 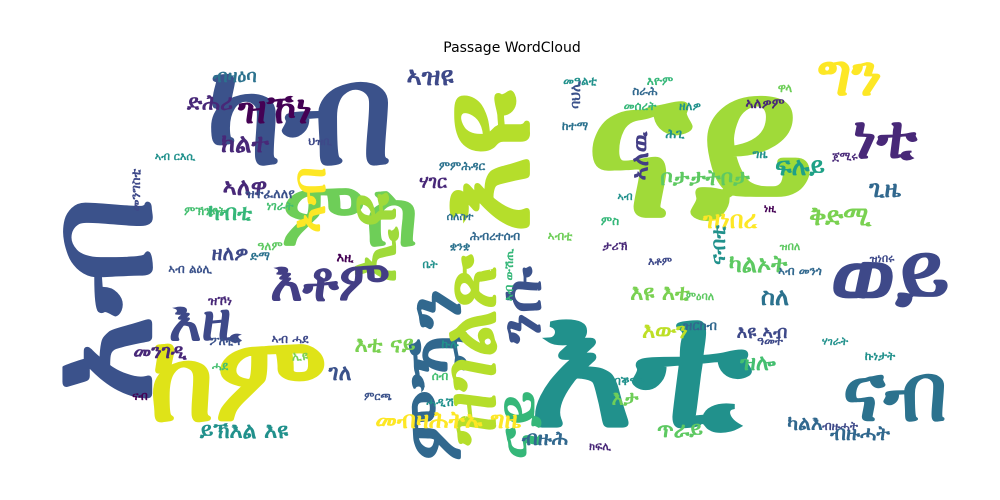 I want to click on wordcloud-word: ኣለዉ, so click(x=640, y=155).